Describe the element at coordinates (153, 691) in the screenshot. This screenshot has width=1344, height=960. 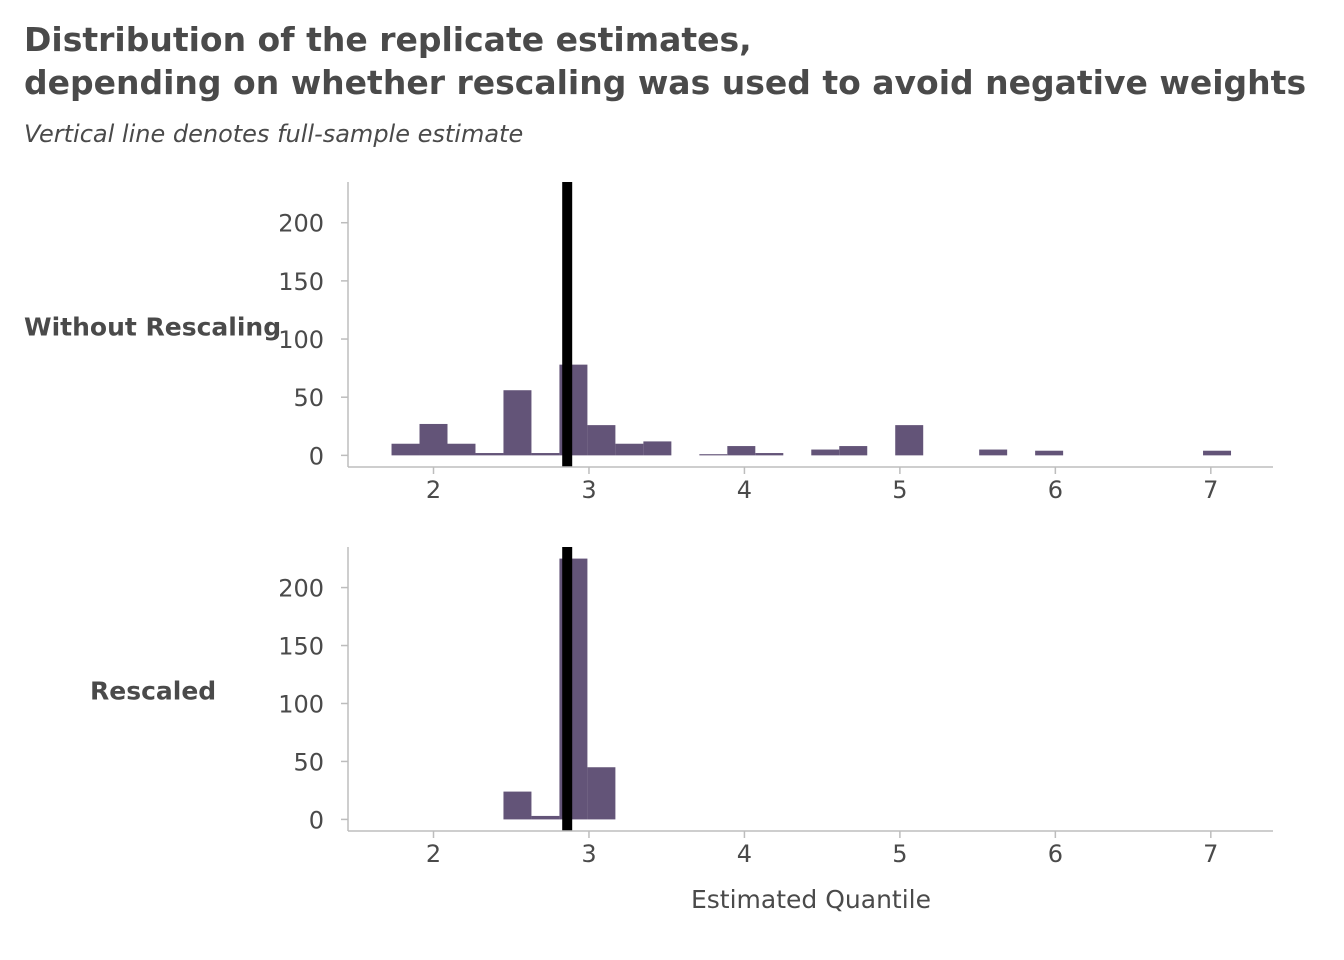
I see `facet-label-rescaled: Rescaled` at that location.